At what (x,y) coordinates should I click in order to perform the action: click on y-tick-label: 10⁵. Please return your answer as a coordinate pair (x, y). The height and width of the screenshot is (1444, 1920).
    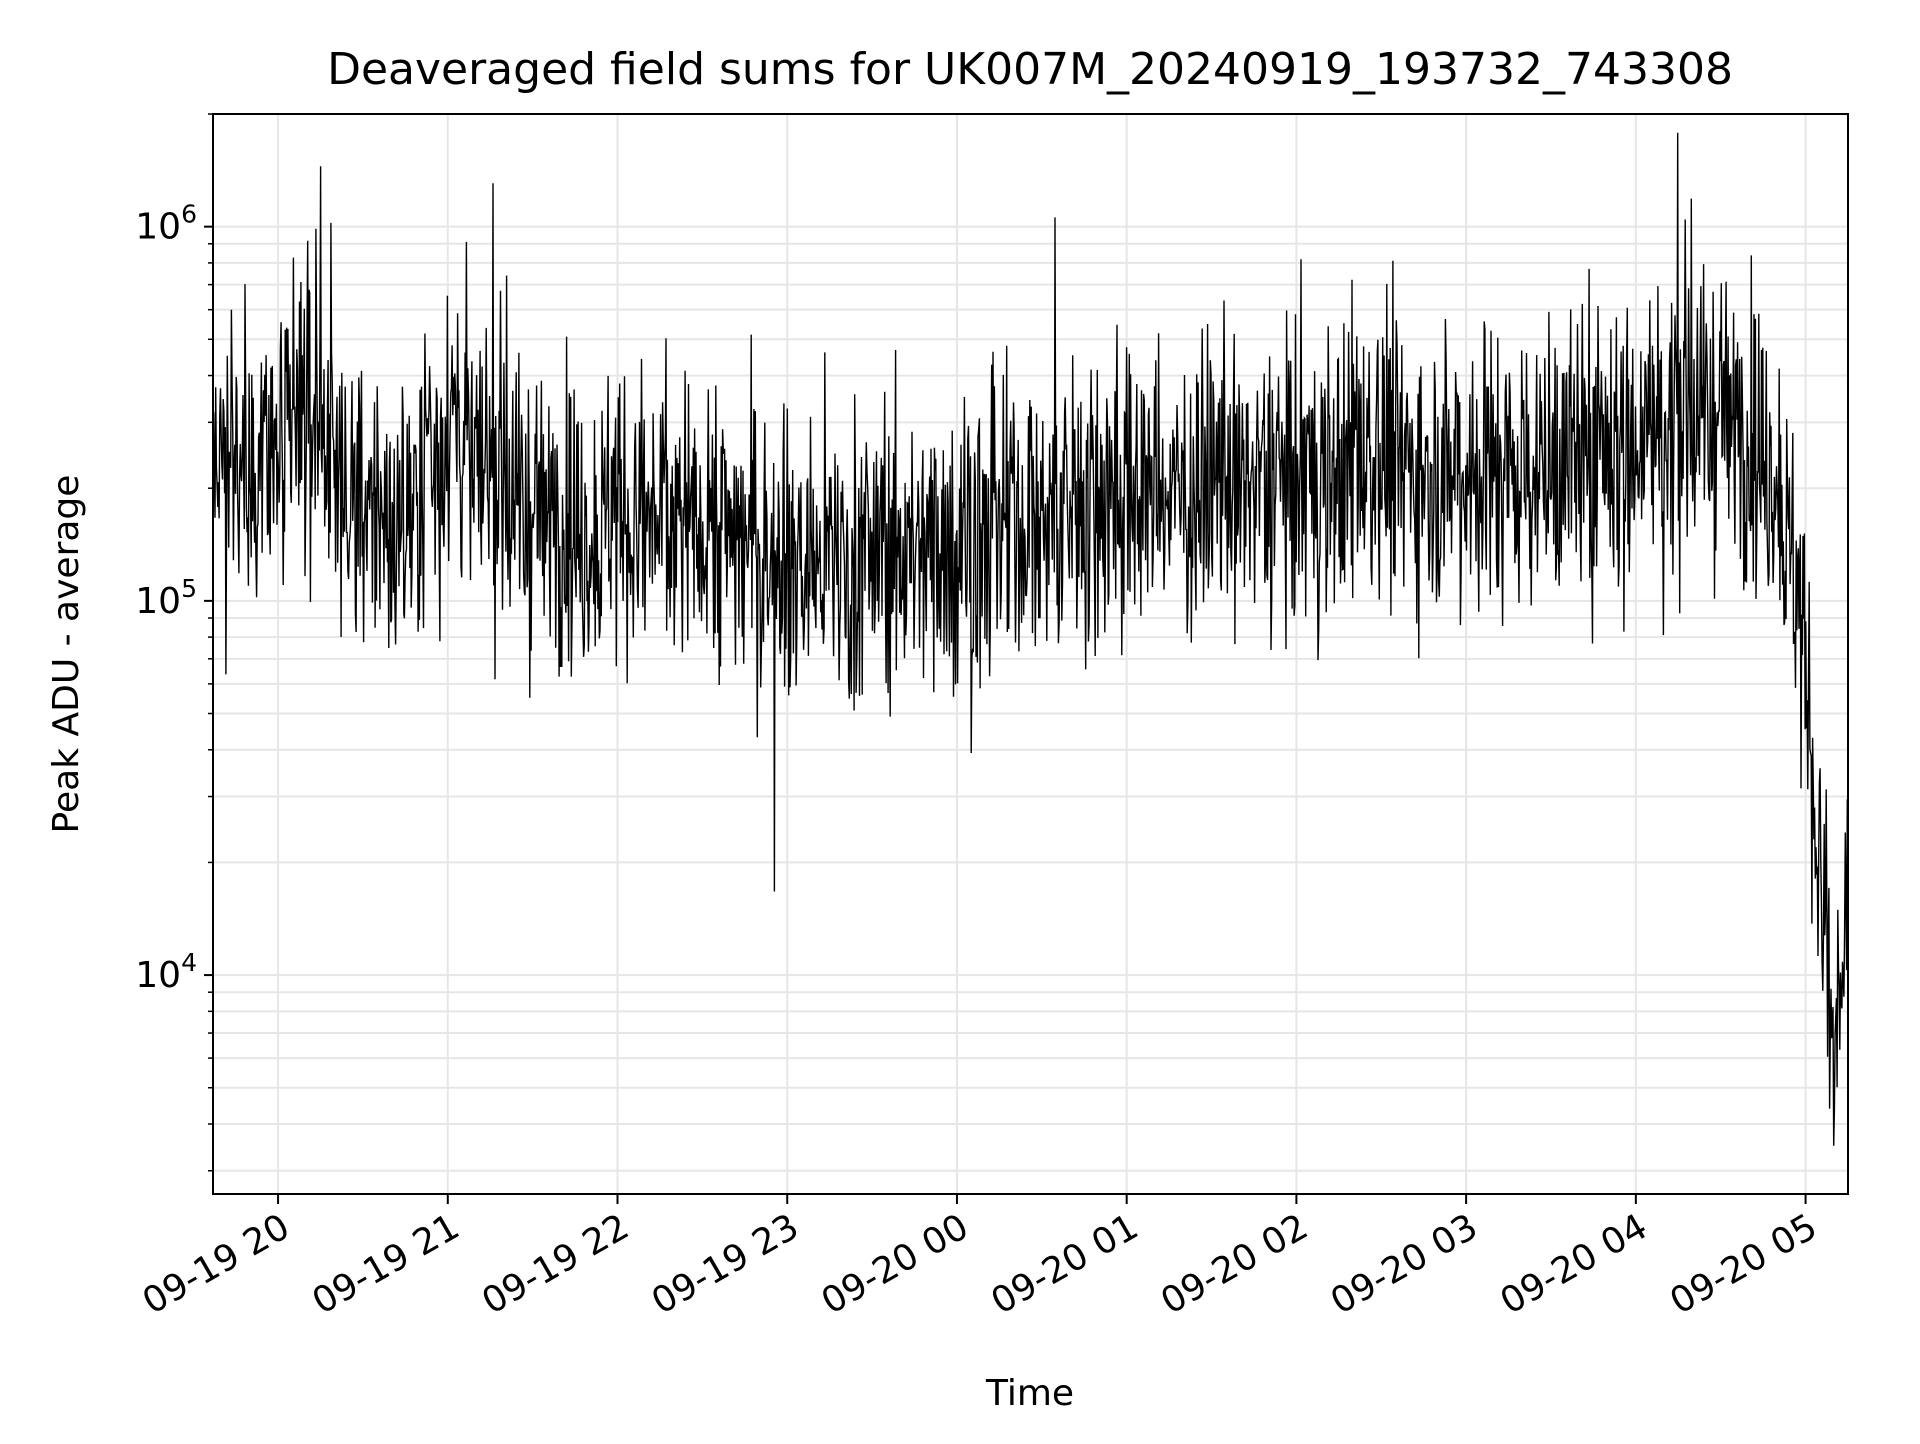
    Looking at the image, I should click on (166, 598).